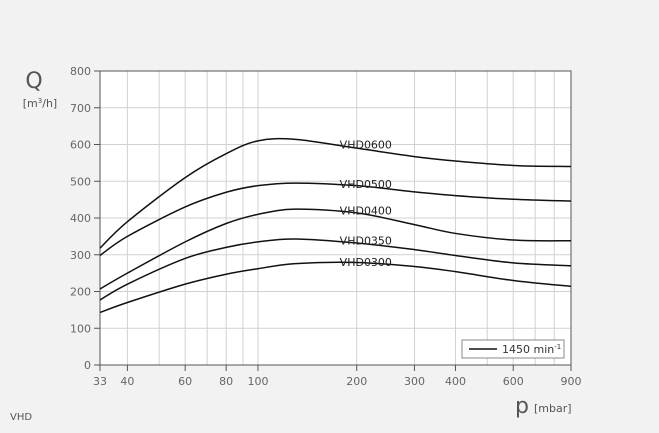  What do you see at coordinates (455, 381) in the screenshot?
I see `x-tick-label: 400` at bounding box center [455, 381].